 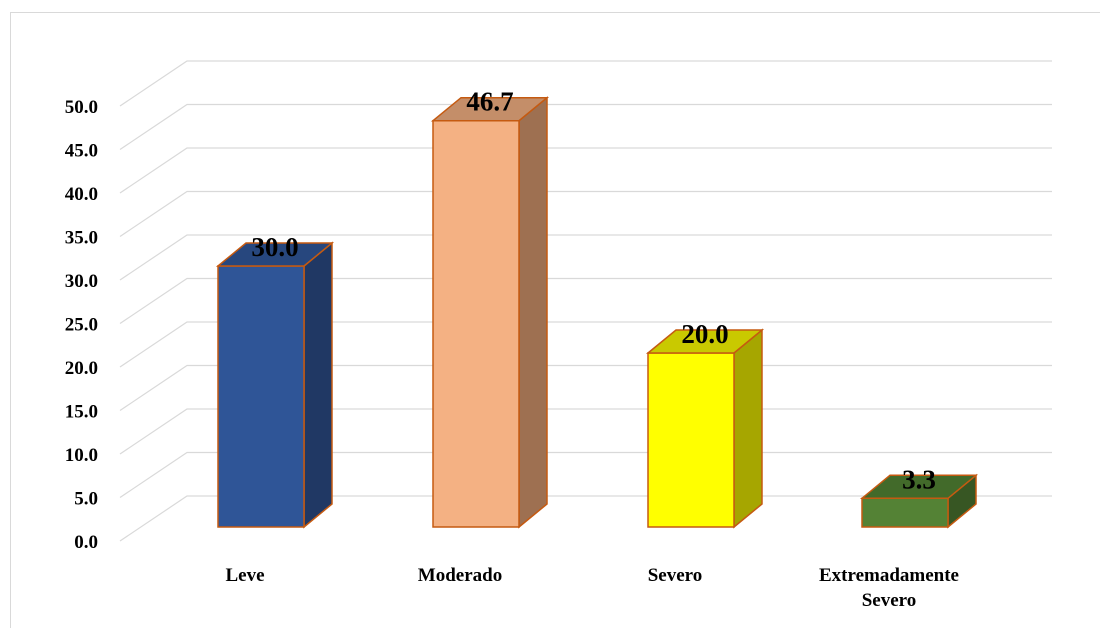 What do you see at coordinates (81, 455) in the screenshot?
I see `y-tick-label: 10.0` at bounding box center [81, 455].